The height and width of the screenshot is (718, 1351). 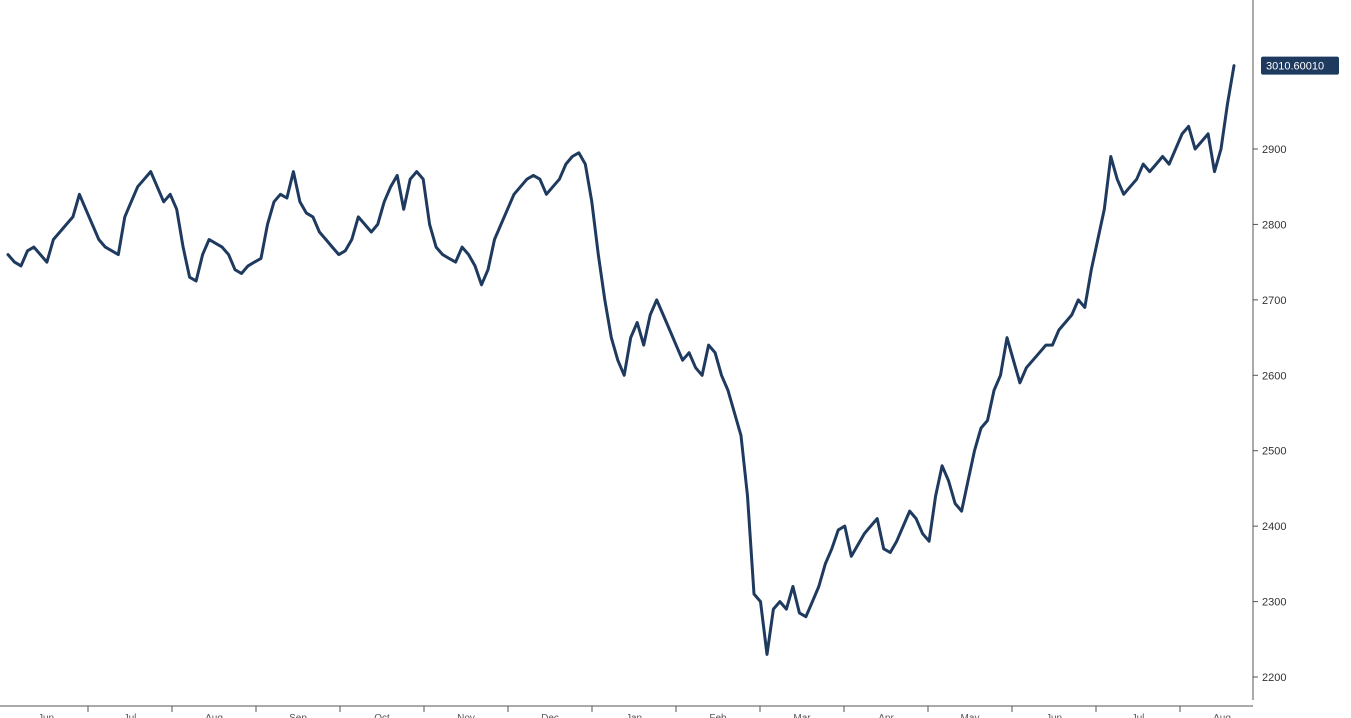 I want to click on x-tick-label: Mar, so click(x=802, y=715).